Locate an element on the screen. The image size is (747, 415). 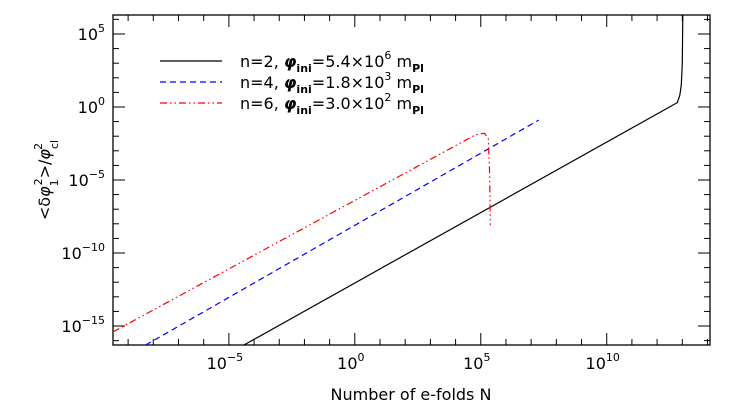
svg-text: <δφ12>/φcl2 is located at coordinates (46, 180).